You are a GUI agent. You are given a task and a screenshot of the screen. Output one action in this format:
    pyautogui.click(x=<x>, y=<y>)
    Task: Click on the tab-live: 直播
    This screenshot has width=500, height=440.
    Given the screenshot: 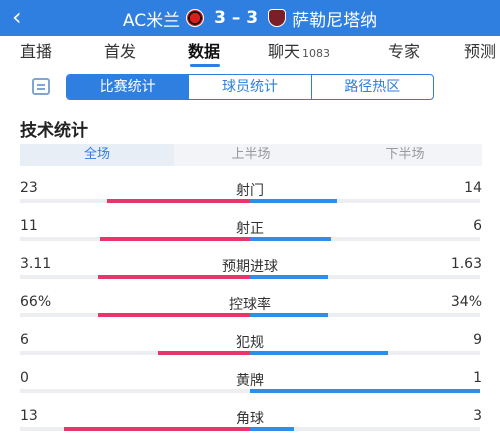 What is the action you would take?
    pyautogui.click(x=36, y=50)
    